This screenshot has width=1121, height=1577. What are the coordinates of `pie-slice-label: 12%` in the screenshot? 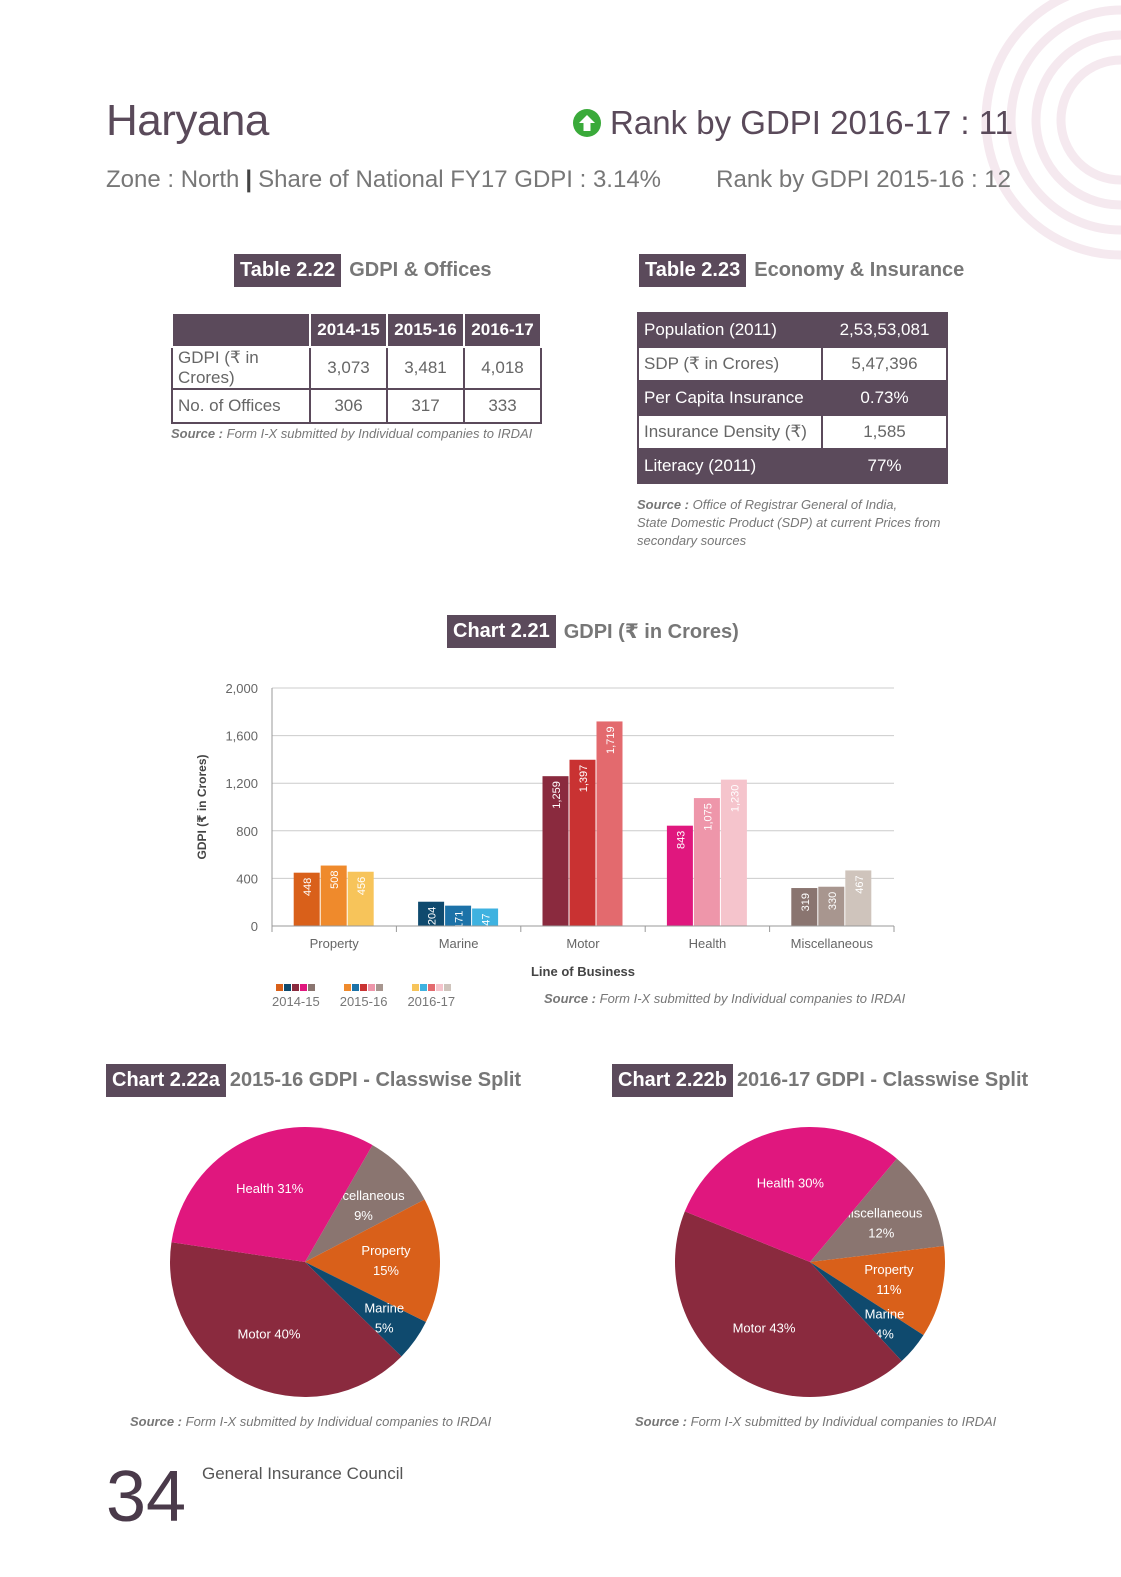 It's located at (881, 1232).